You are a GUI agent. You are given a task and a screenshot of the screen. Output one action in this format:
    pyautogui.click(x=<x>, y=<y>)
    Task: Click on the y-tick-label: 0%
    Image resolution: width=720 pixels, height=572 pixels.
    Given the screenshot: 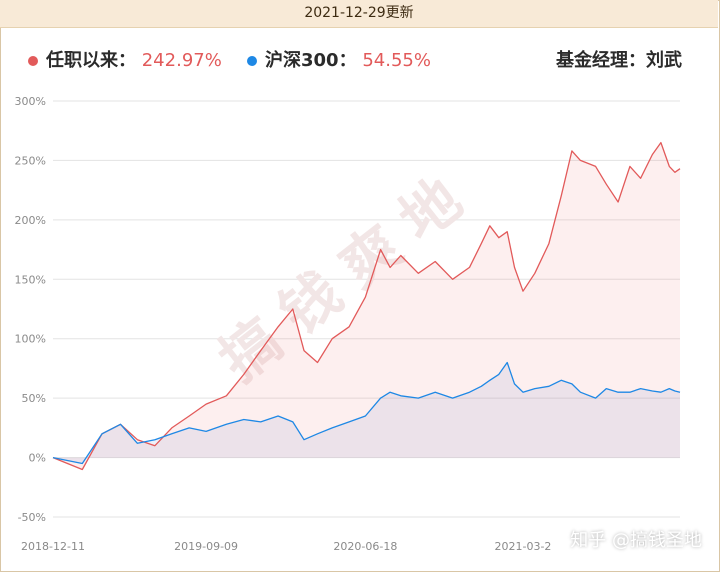 What is the action you would take?
    pyautogui.click(x=37, y=458)
    